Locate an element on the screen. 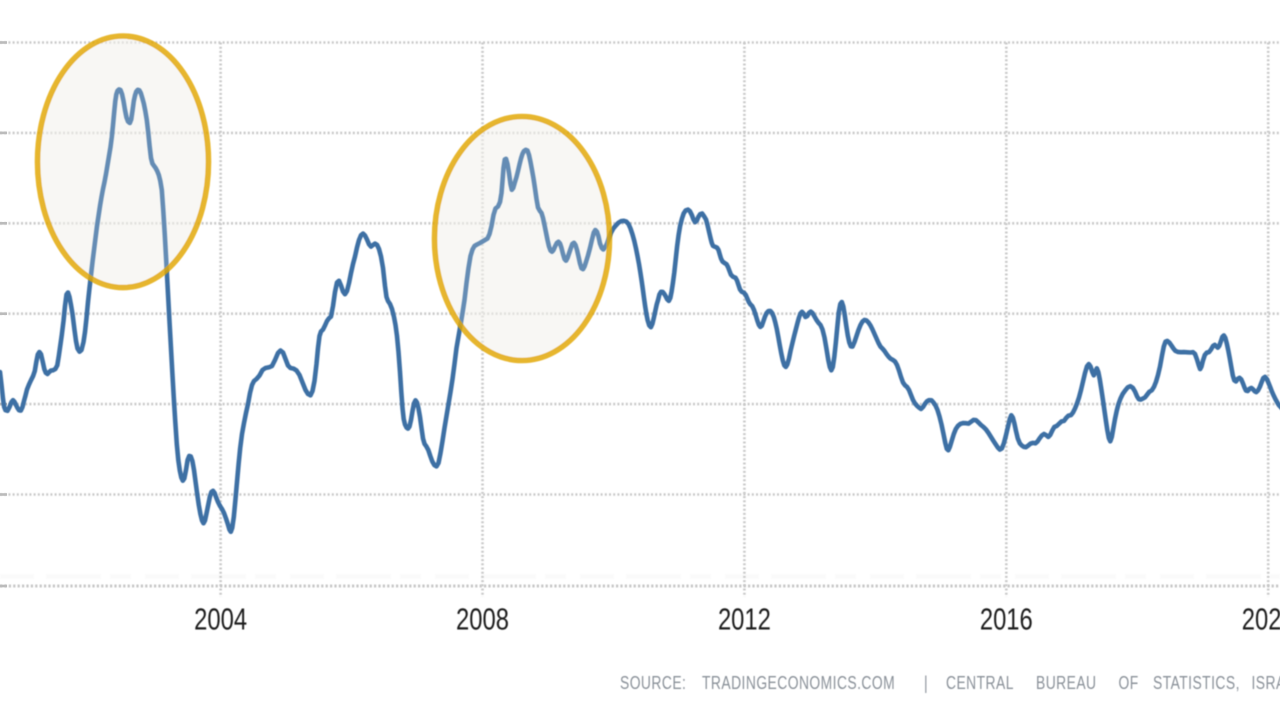 The image size is (1280, 720). svg-text: BUREAU is located at coordinates (1066, 683).